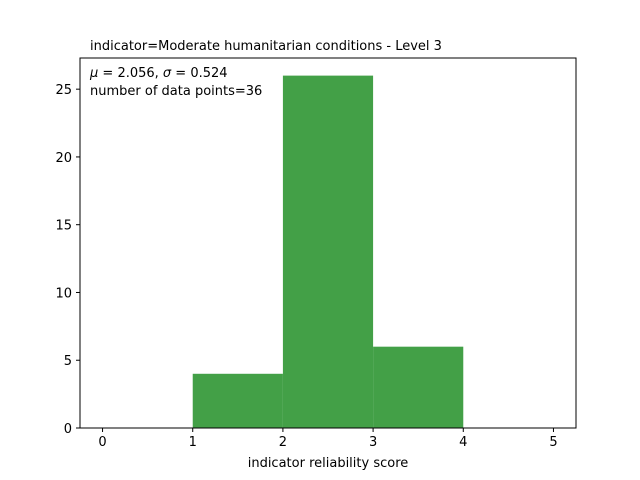  What do you see at coordinates (553, 442) in the screenshot?
I see `x-tick-label: 5` at bounding box center [553, 442].